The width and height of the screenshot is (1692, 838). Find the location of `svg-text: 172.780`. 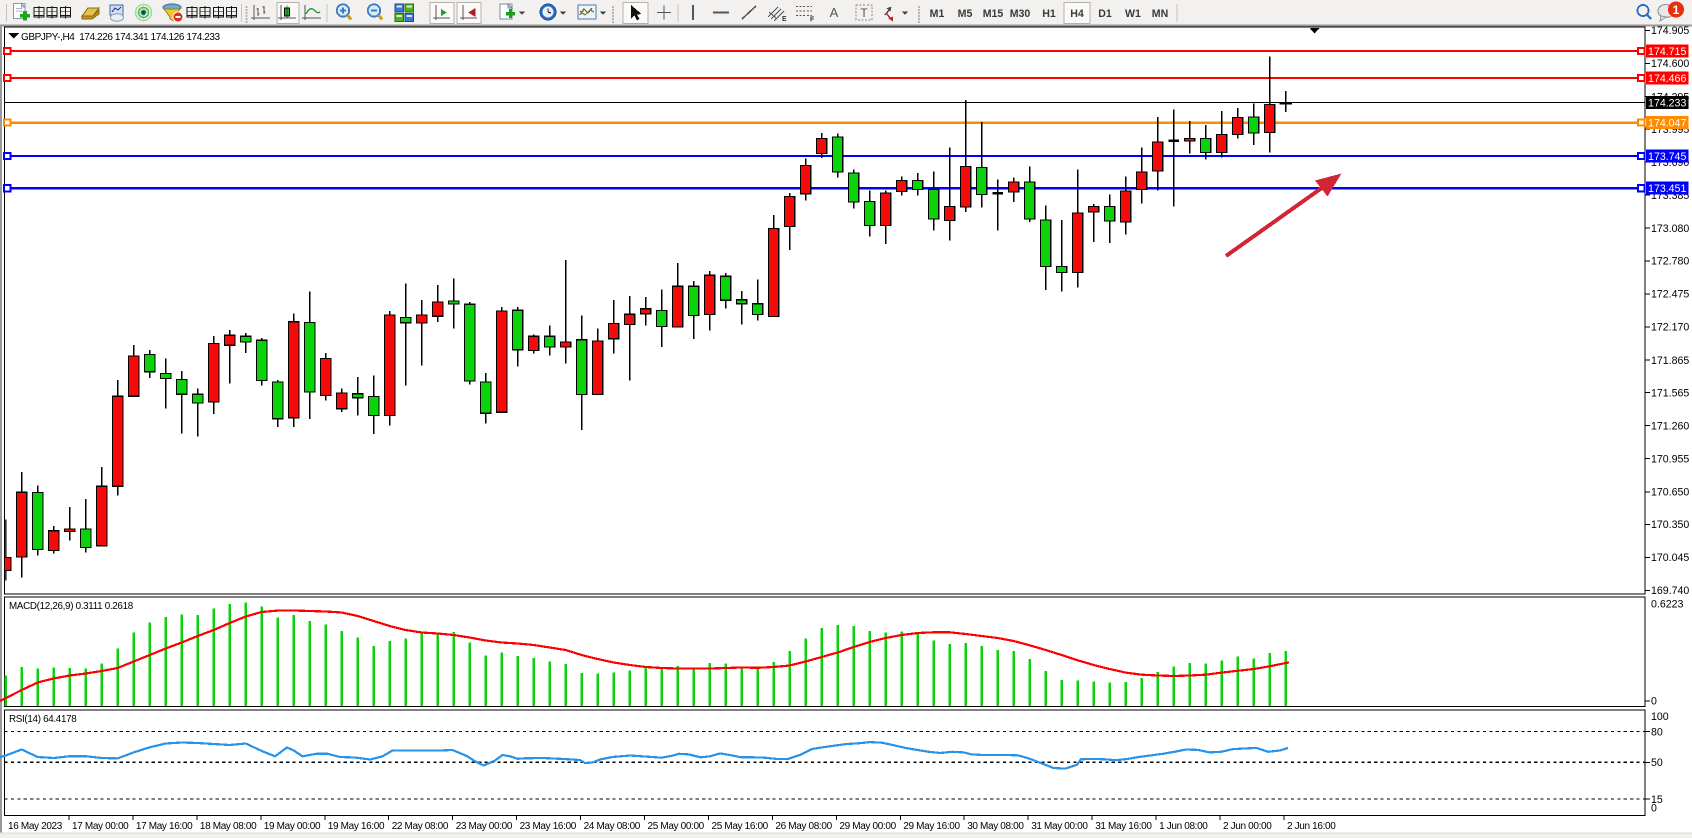

svg-text: 172.780 is located at coordinates (1670, 262).